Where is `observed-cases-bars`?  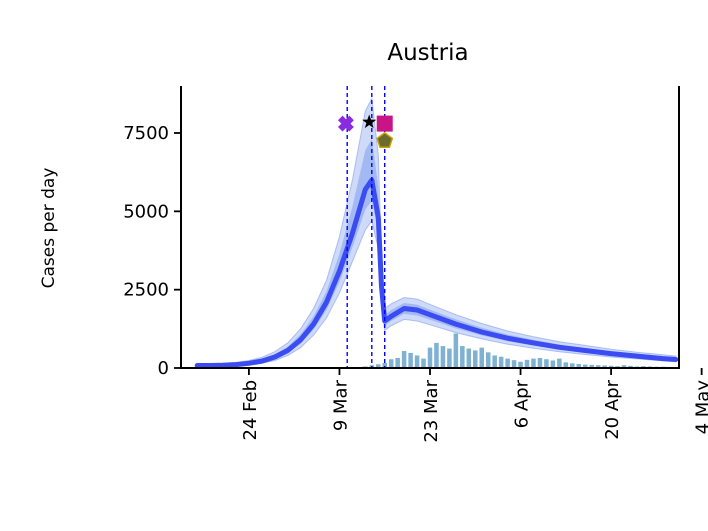
observed-cases-bars is located at coordinates (517, 350).